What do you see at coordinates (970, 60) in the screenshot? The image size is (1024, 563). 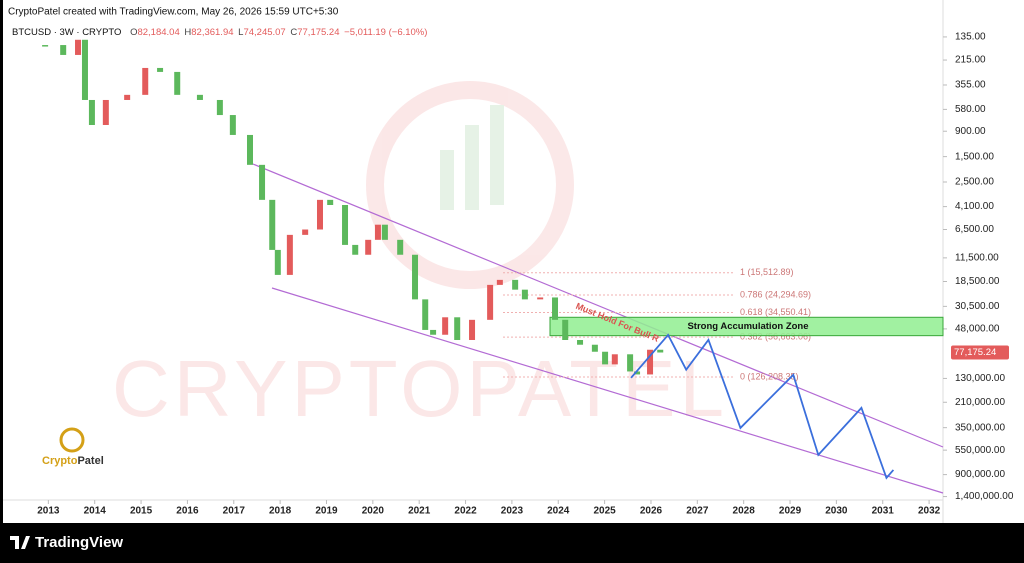 I see `y-tick-label: 215.00` at bounding box center [970, 60].